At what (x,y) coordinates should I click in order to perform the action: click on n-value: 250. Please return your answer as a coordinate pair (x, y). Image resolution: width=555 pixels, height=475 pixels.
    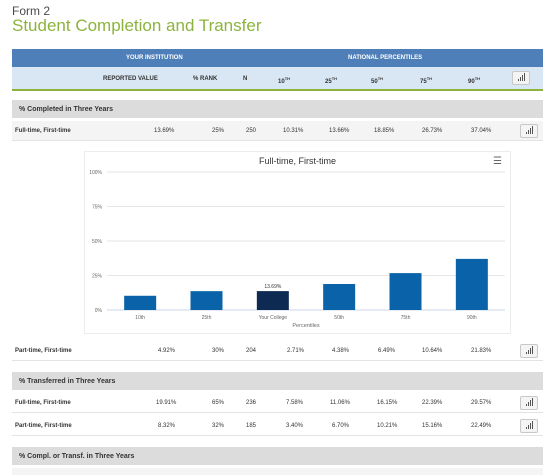
    Looking at the image, I should click on (251, 131).